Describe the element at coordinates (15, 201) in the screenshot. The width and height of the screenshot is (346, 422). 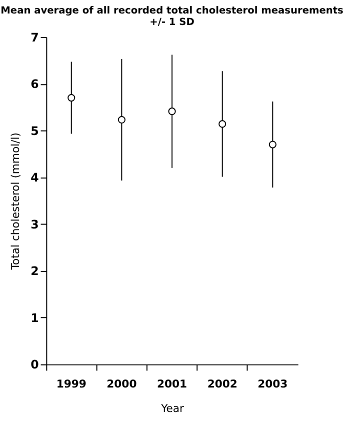
I see `y-axis-title: Total cholesterol (mmol/l)` at that location.